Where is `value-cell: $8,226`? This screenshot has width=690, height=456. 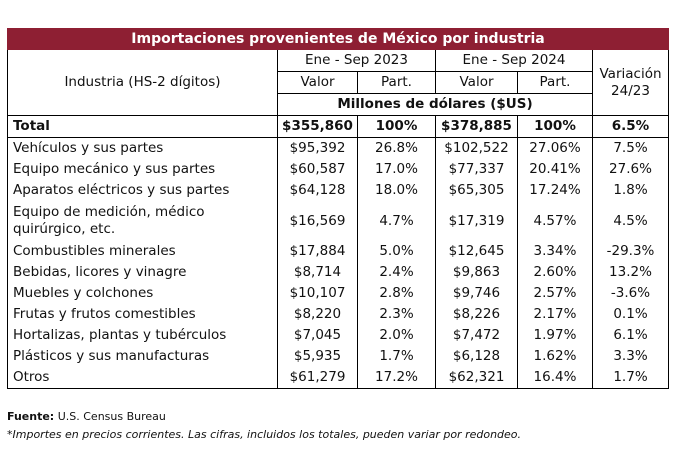
value-cell: $8,226 is located at coordinates (476, 314).